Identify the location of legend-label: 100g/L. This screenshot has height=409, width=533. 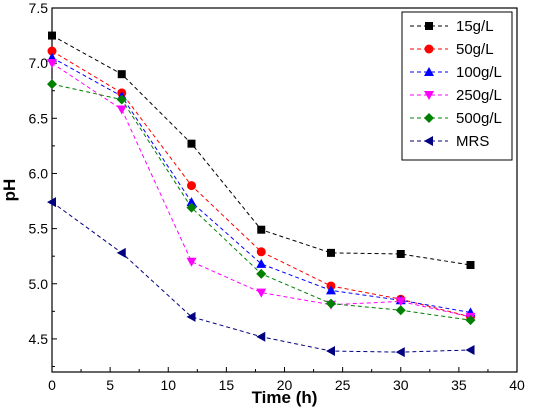
(479, 72).